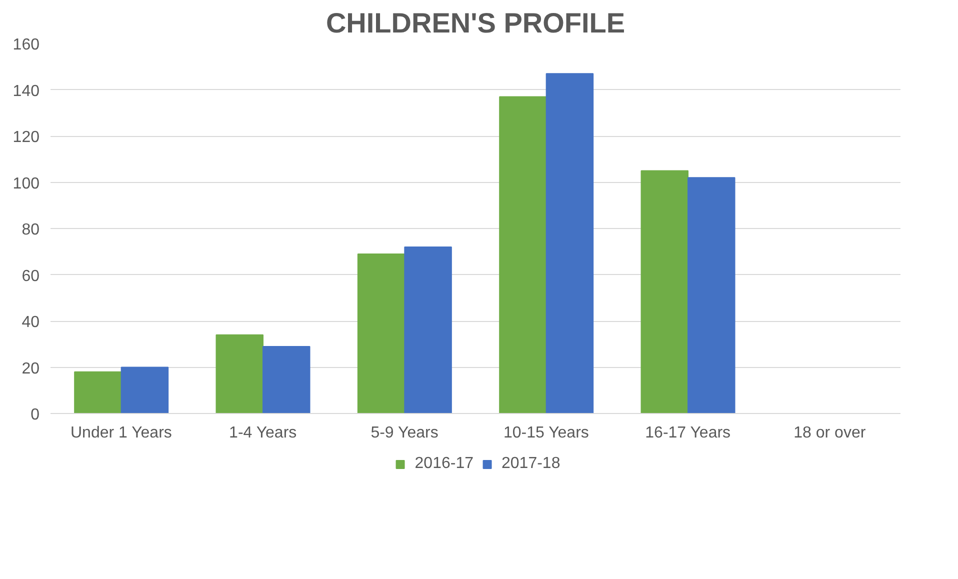 The image size is (958, 579). I want to click on x-tick-label: 10-15 Years, so click(546, 433).